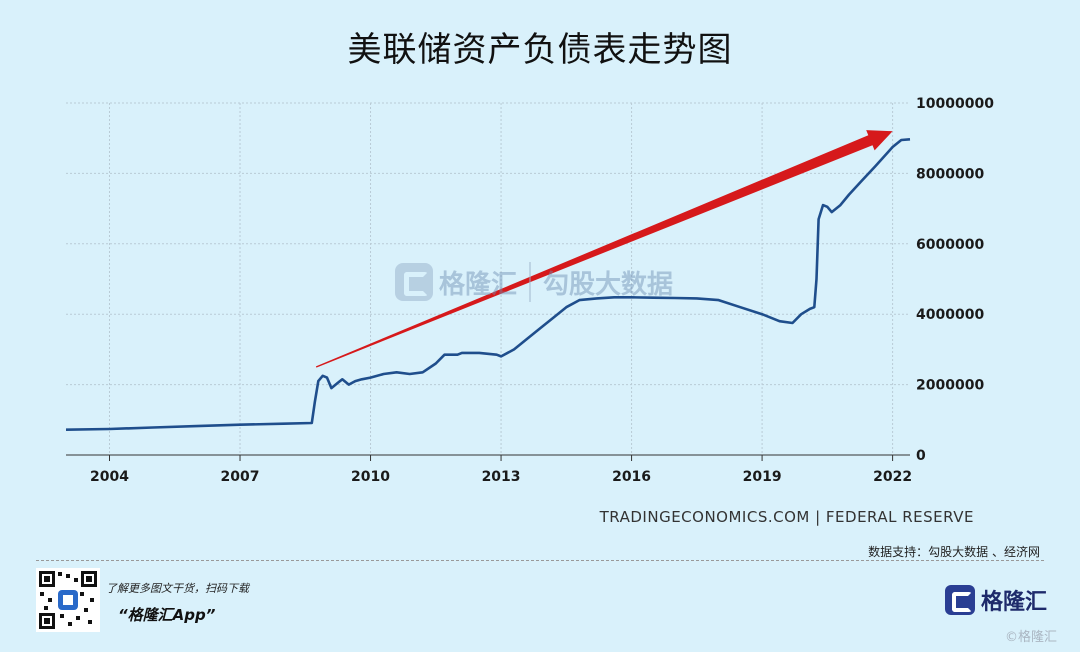 The height and width of the screenshot is (652, 1080). I want to click on x-tick-label: 2022, so click(892, 477).